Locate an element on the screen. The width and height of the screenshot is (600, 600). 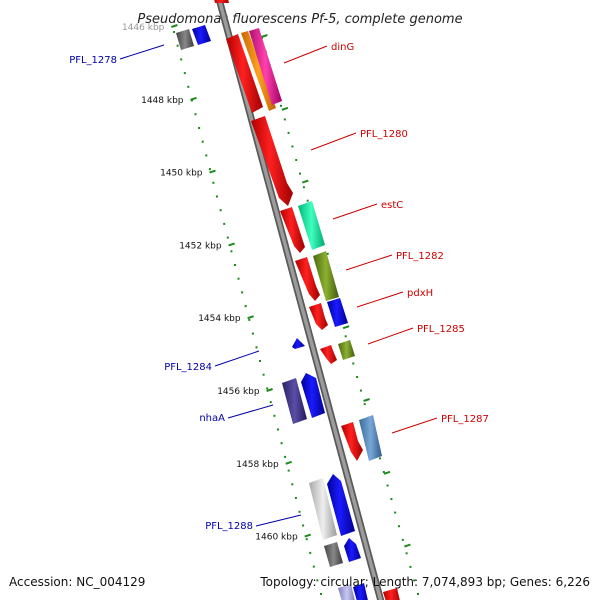
gene-label-nhaA: nhaA is located at coordinates (212, 418).